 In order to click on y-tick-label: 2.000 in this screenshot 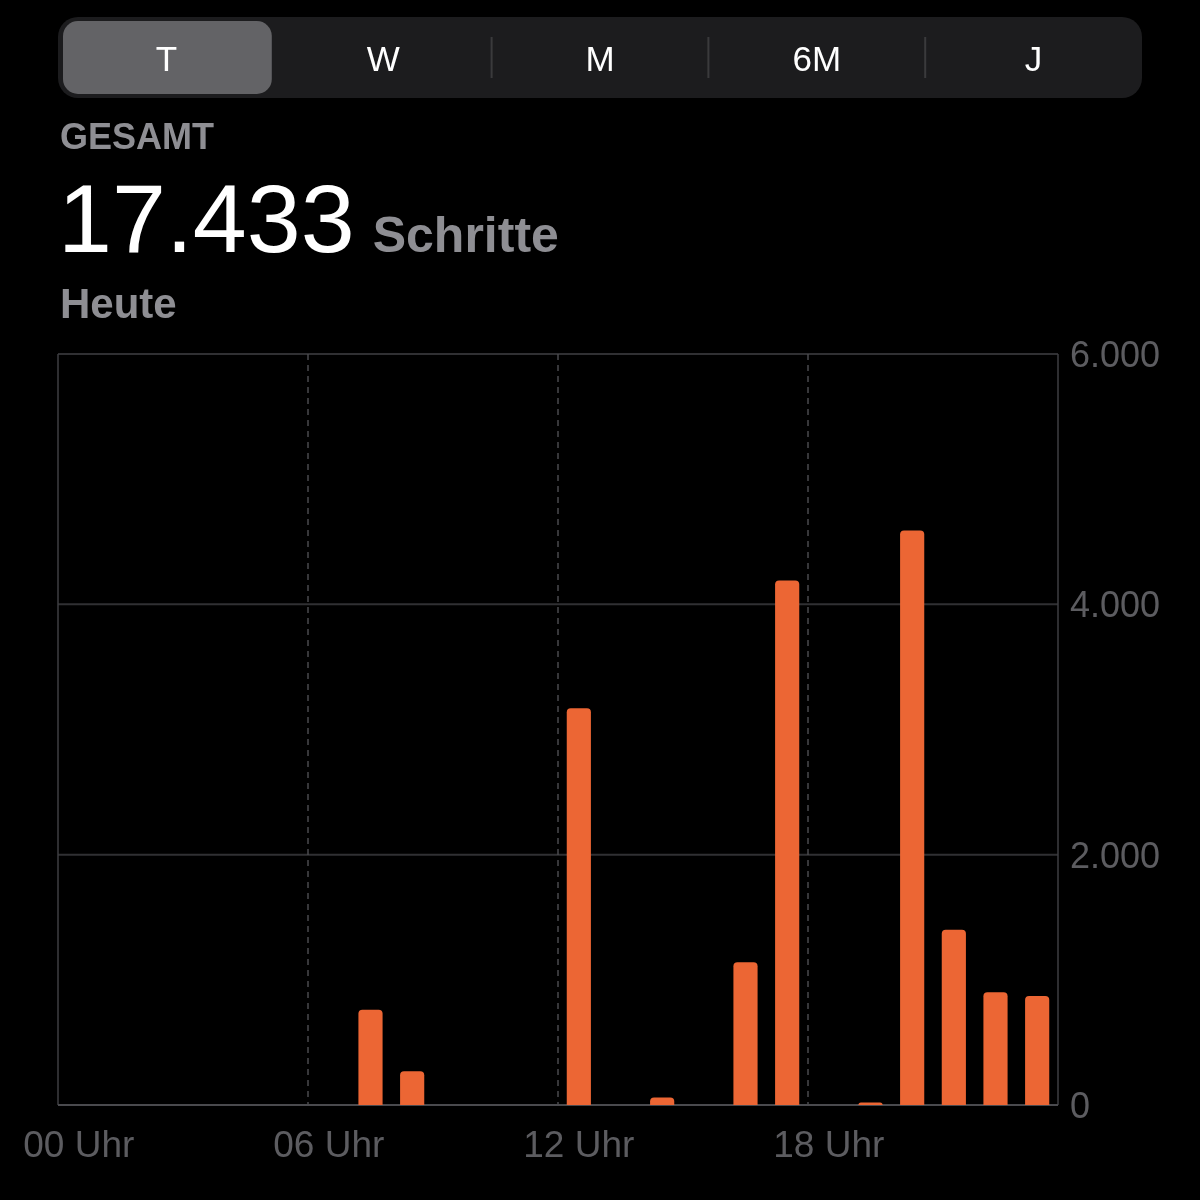, I will do `click(1115, 855)`.